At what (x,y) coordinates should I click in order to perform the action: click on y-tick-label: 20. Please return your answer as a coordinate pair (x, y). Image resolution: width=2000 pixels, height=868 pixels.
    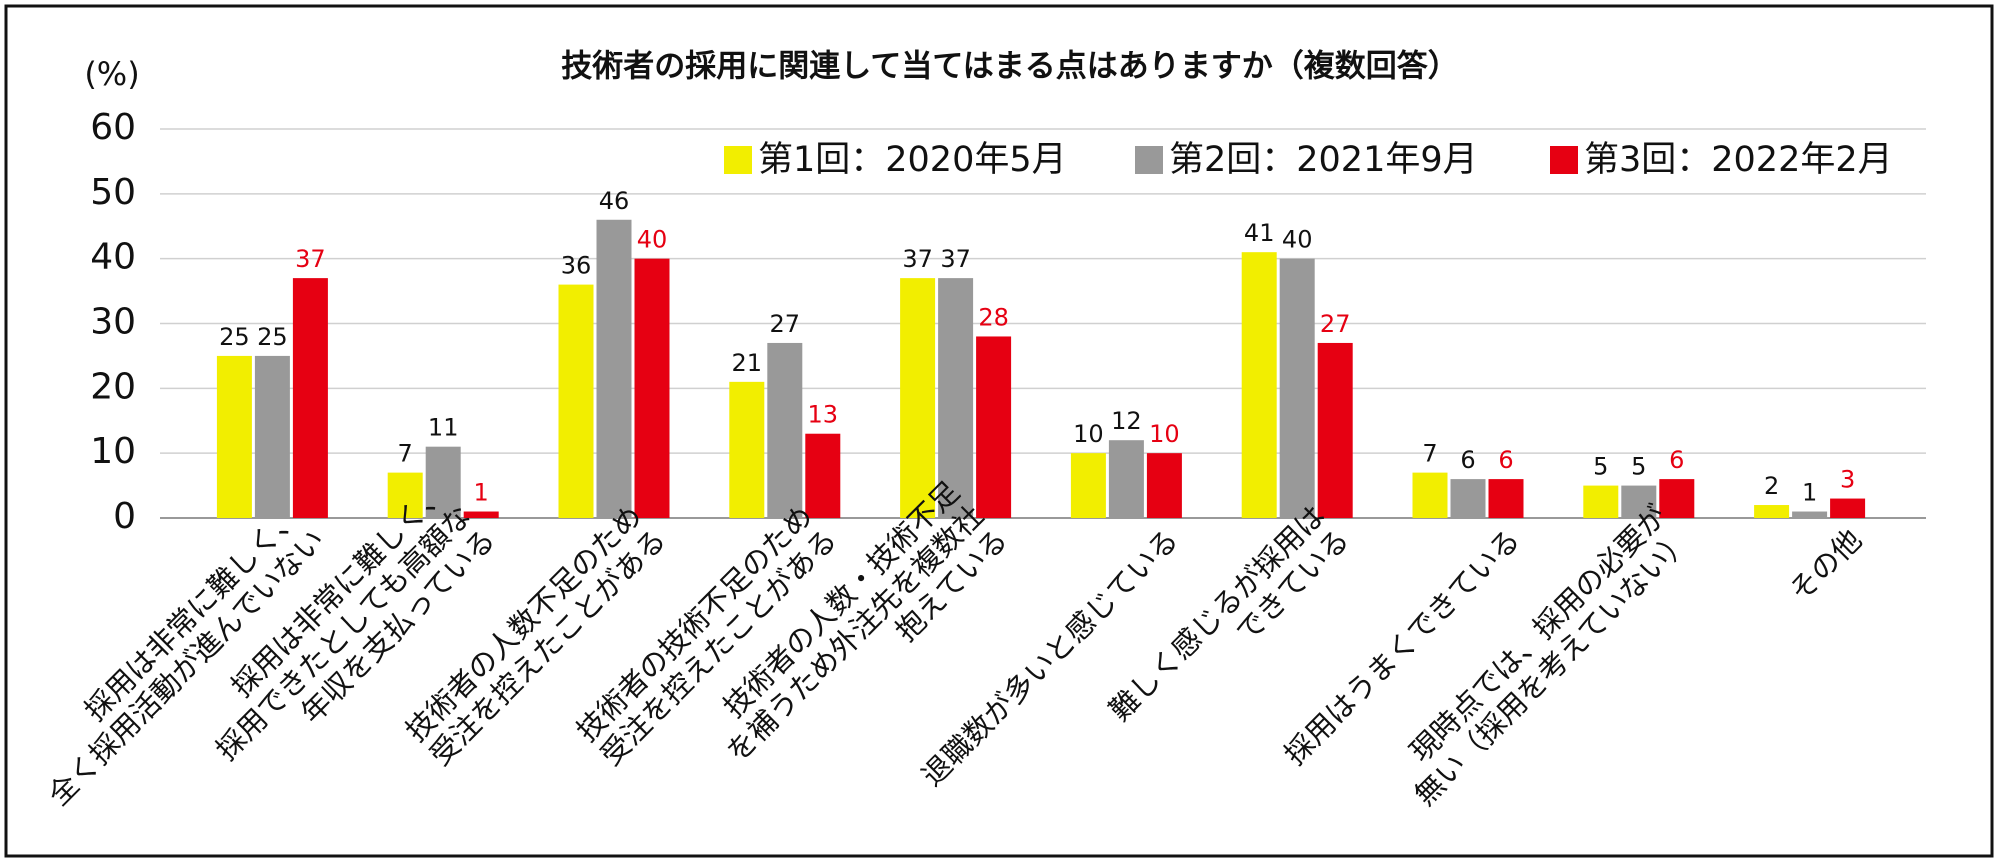
    Looking at the image, I should click on (113, 386).